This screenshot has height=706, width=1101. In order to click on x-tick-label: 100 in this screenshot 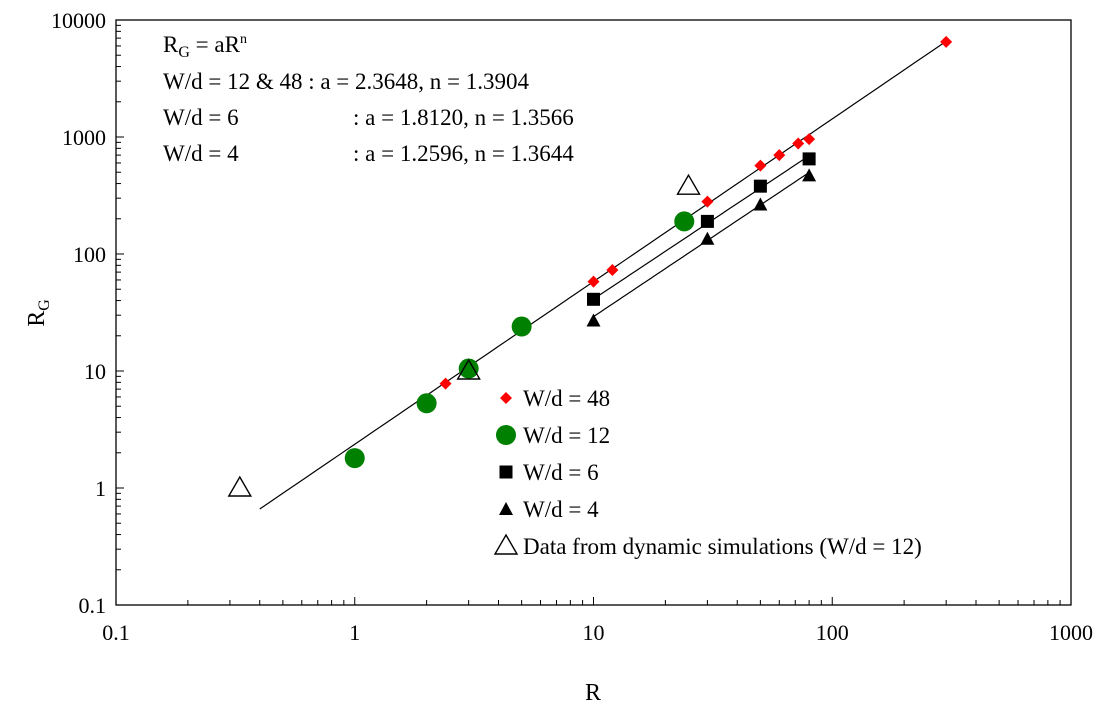, I will do `click(832, 632)`.